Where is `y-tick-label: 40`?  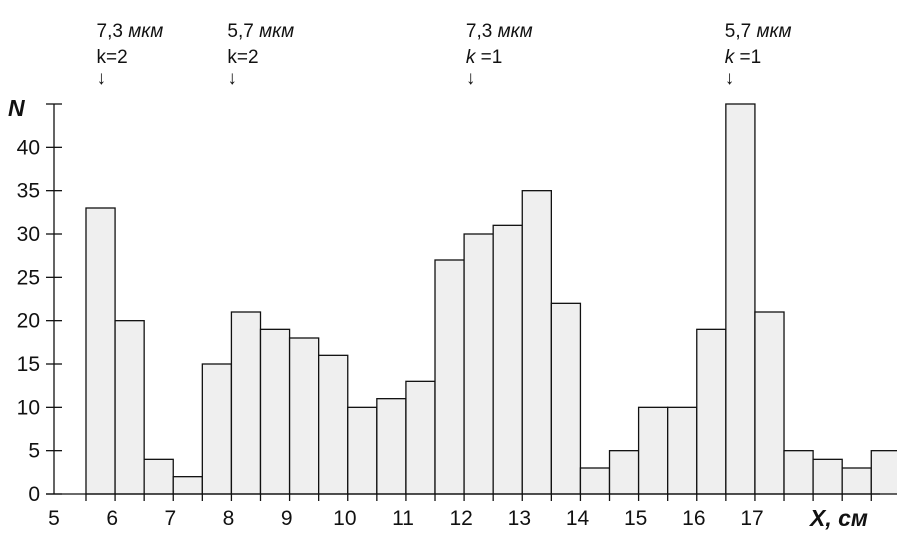
y-tick-label: 40 is located at coordinates (28, 147).